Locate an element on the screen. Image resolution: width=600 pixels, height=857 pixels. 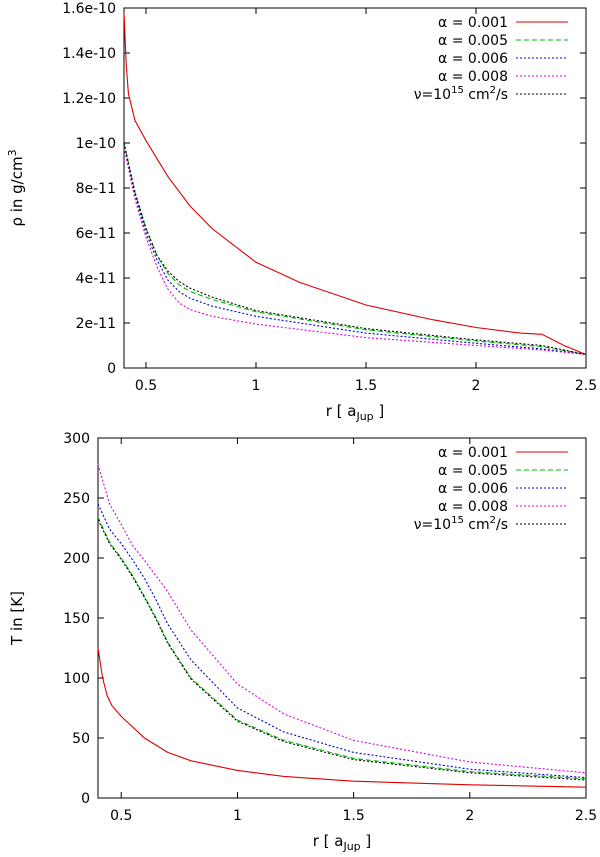
y-tick-label: 150 is located at coordinates (76, 619).